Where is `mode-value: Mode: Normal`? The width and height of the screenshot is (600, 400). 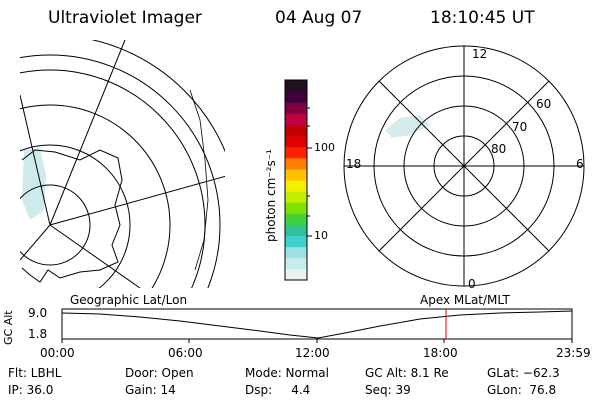
mode-value: Mode: Normal is located at coordinates (287, 373).